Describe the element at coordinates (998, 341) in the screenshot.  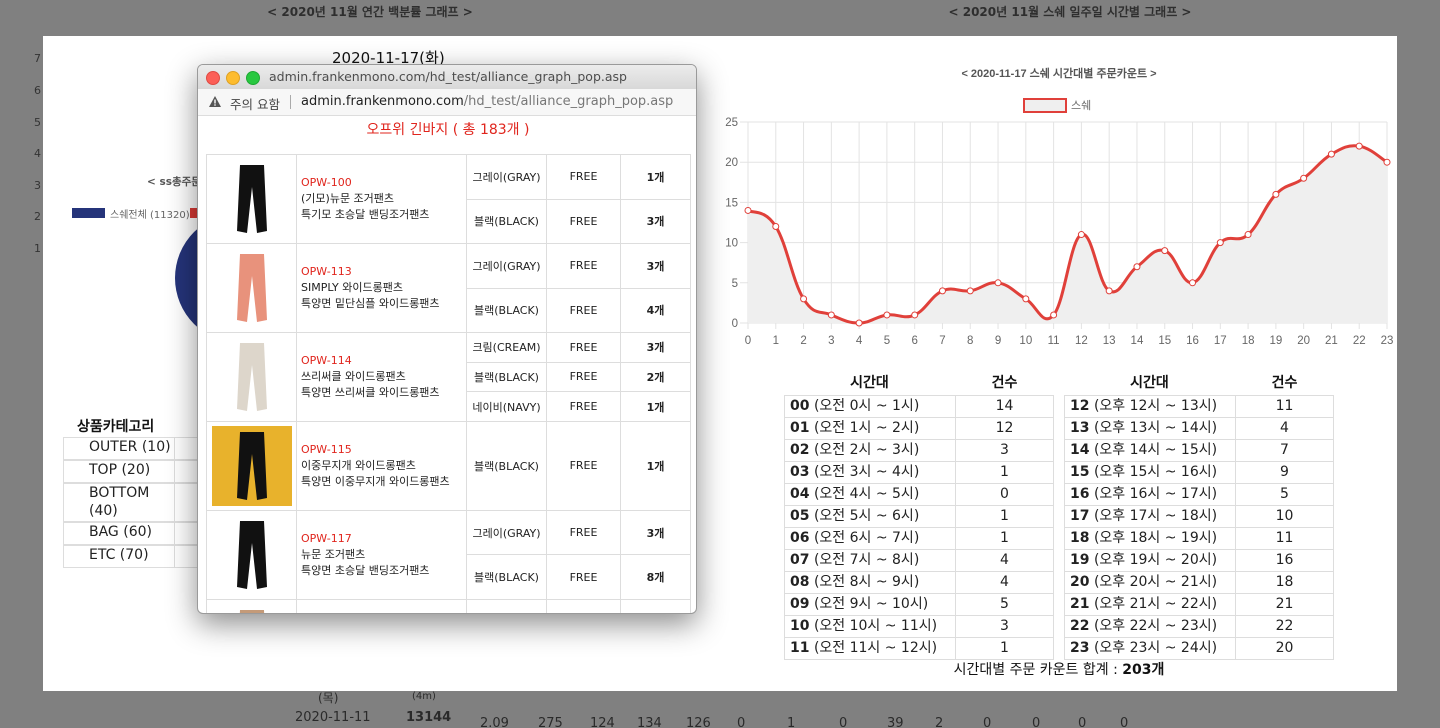
I see `x-tick-label: 9` at that location.